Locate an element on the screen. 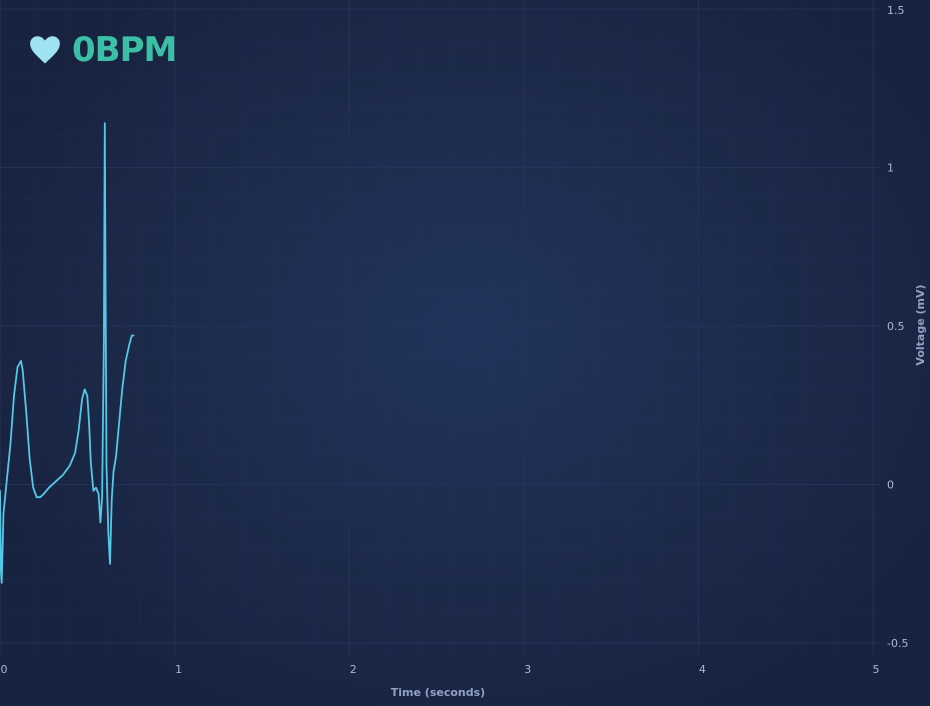 This screenshot has height=706, width=930. y-tick-label: 1 is located at coordinates (890, 168).